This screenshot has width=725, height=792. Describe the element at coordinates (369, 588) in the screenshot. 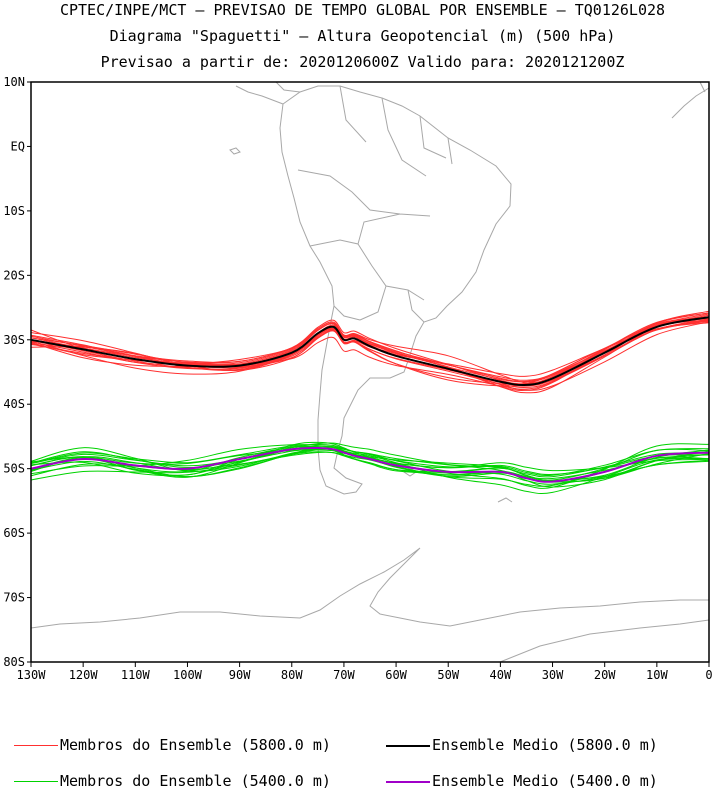

I see `antarctica-coastline` at that location.